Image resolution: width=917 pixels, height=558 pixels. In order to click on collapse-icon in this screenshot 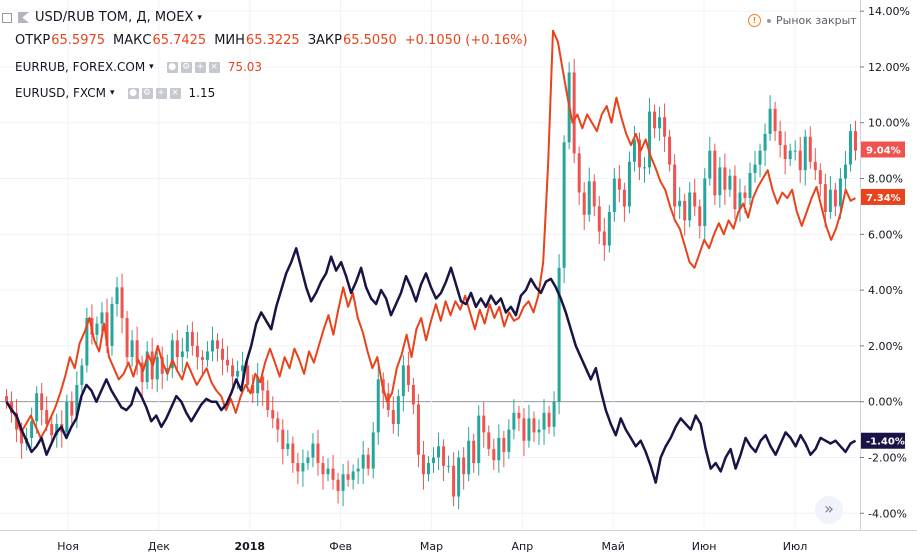, I will do `click(7, 17)`.